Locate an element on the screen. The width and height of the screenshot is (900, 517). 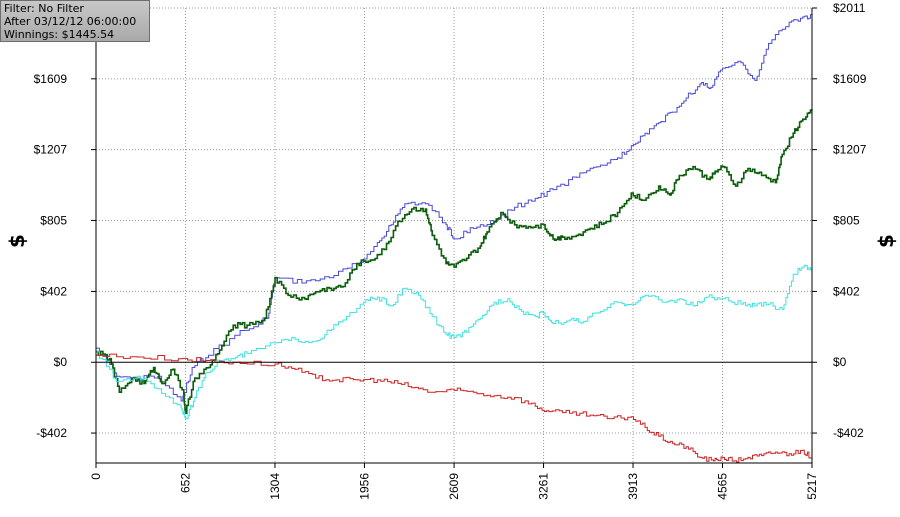
winnings-text: Winnings: $1445.54 is located at coordinates (59, 34).